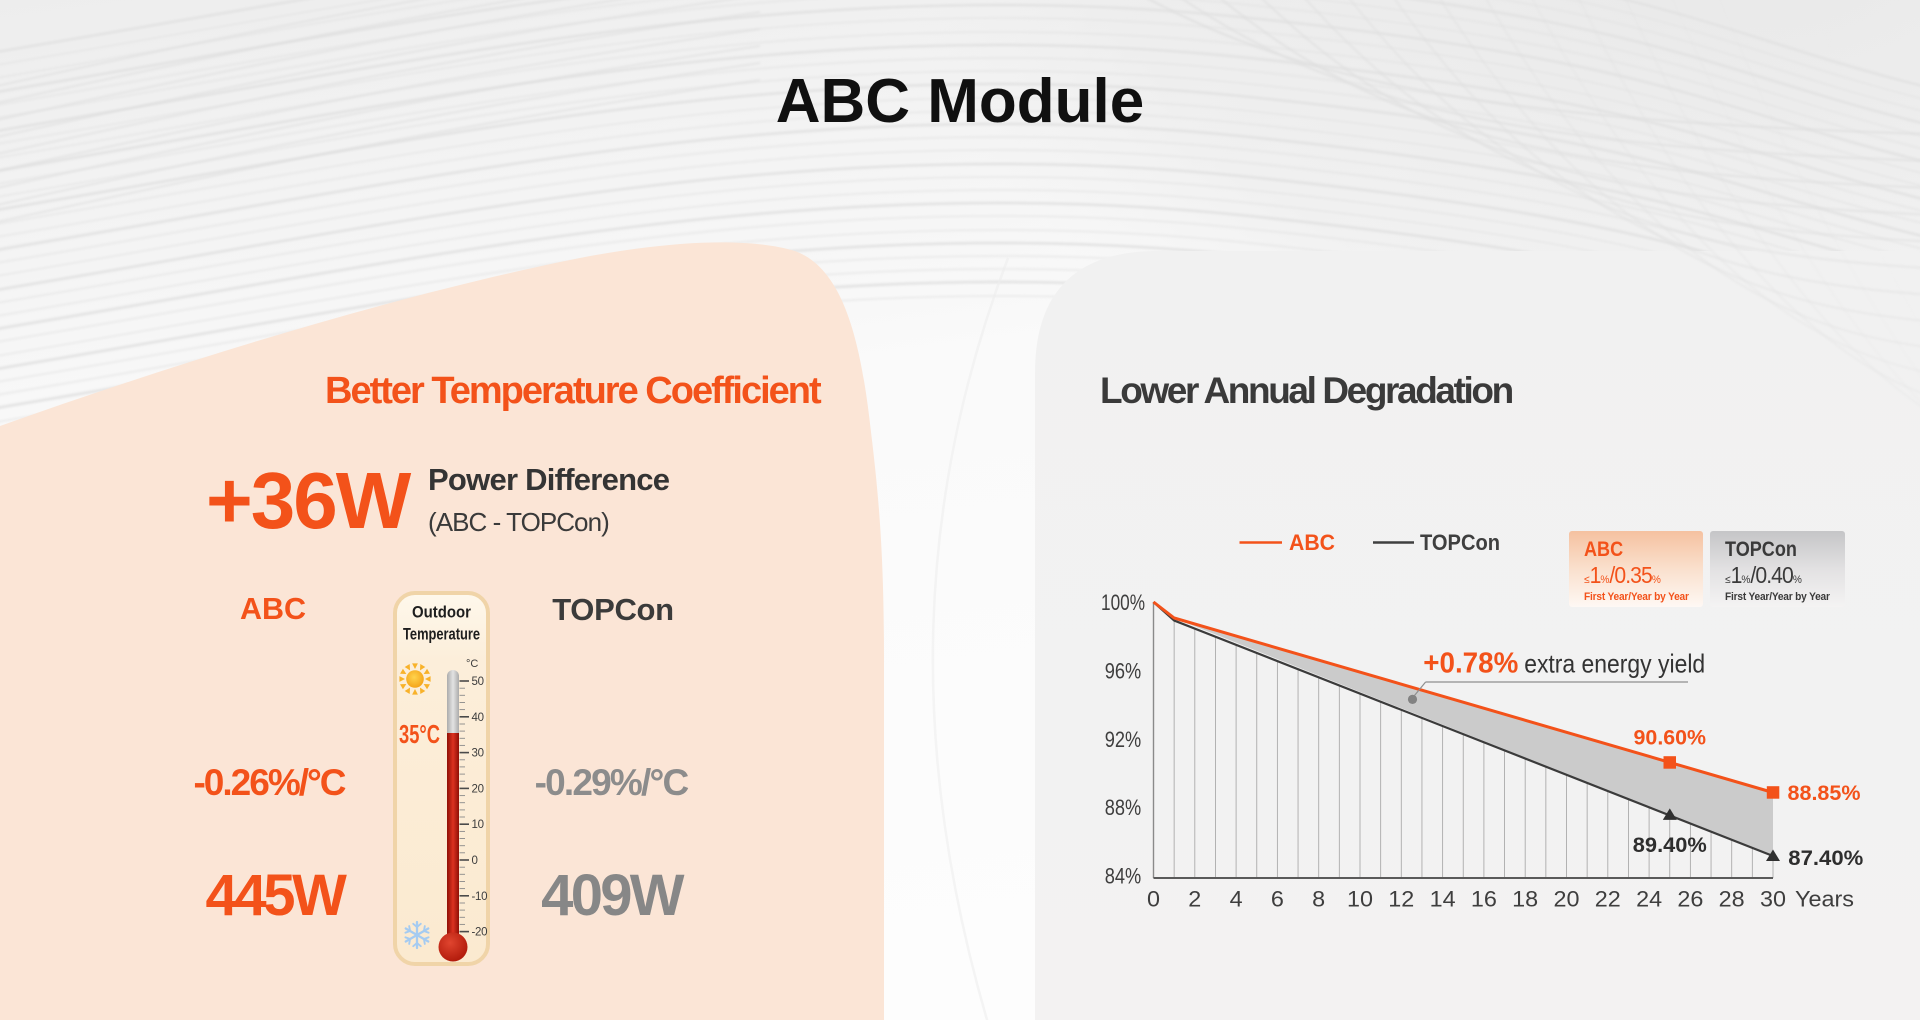  What do you see at coordinates (472, 664) in the screenshot?
I see `svg-text: °C` at bounding box center [472, 664].